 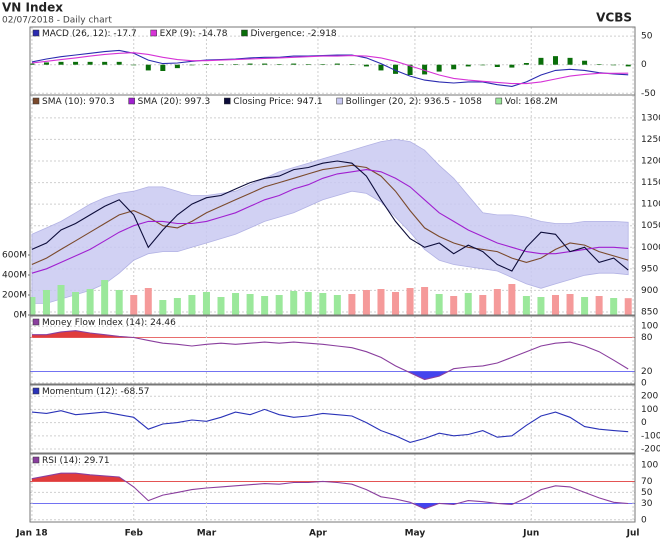 What do you see at coordinates (647, 372) in the screenshot?
I see `y-tick-label: 20` at bounding box center [647, 372].